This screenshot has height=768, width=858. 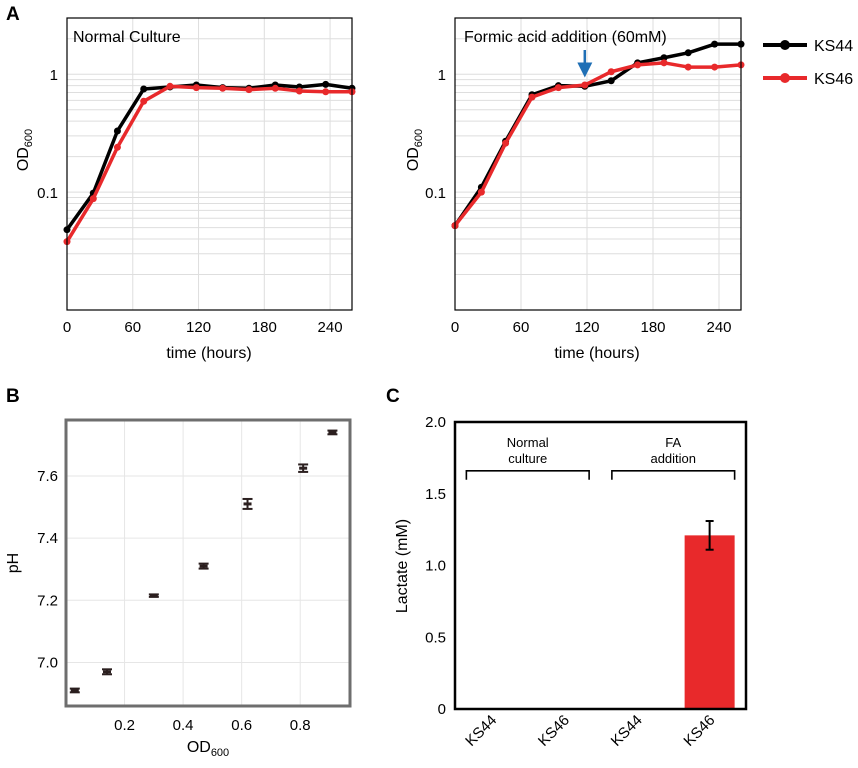 What do you see at coordinates (565, 37) in the screenshot?
I see `chart-title: Formic acid addition (60mM)` at bounding box center [565, 37].